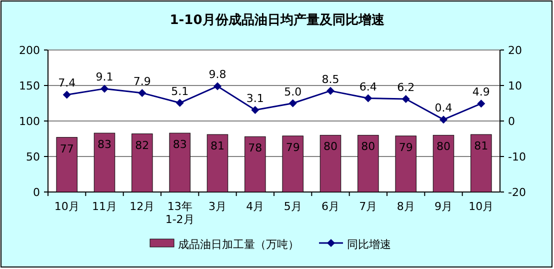 This screenshot has width=554, height=269. Describe the element at coordinates (515, 86) in the screenshot. I see `y2-tick-label: 10` at that location.